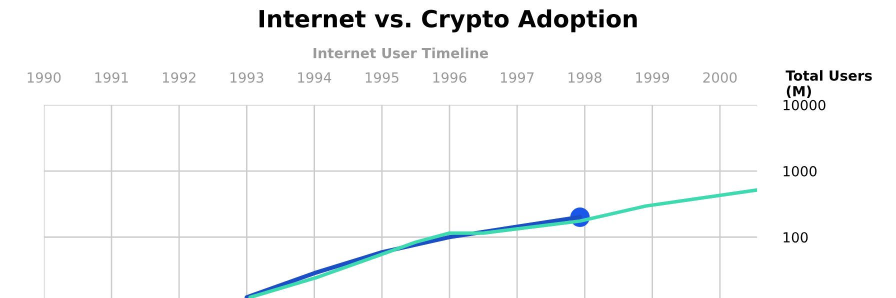 The width and height of the screenshot is (896, 298). I want to click on y-tick-label: 1000, so click(800, 171).